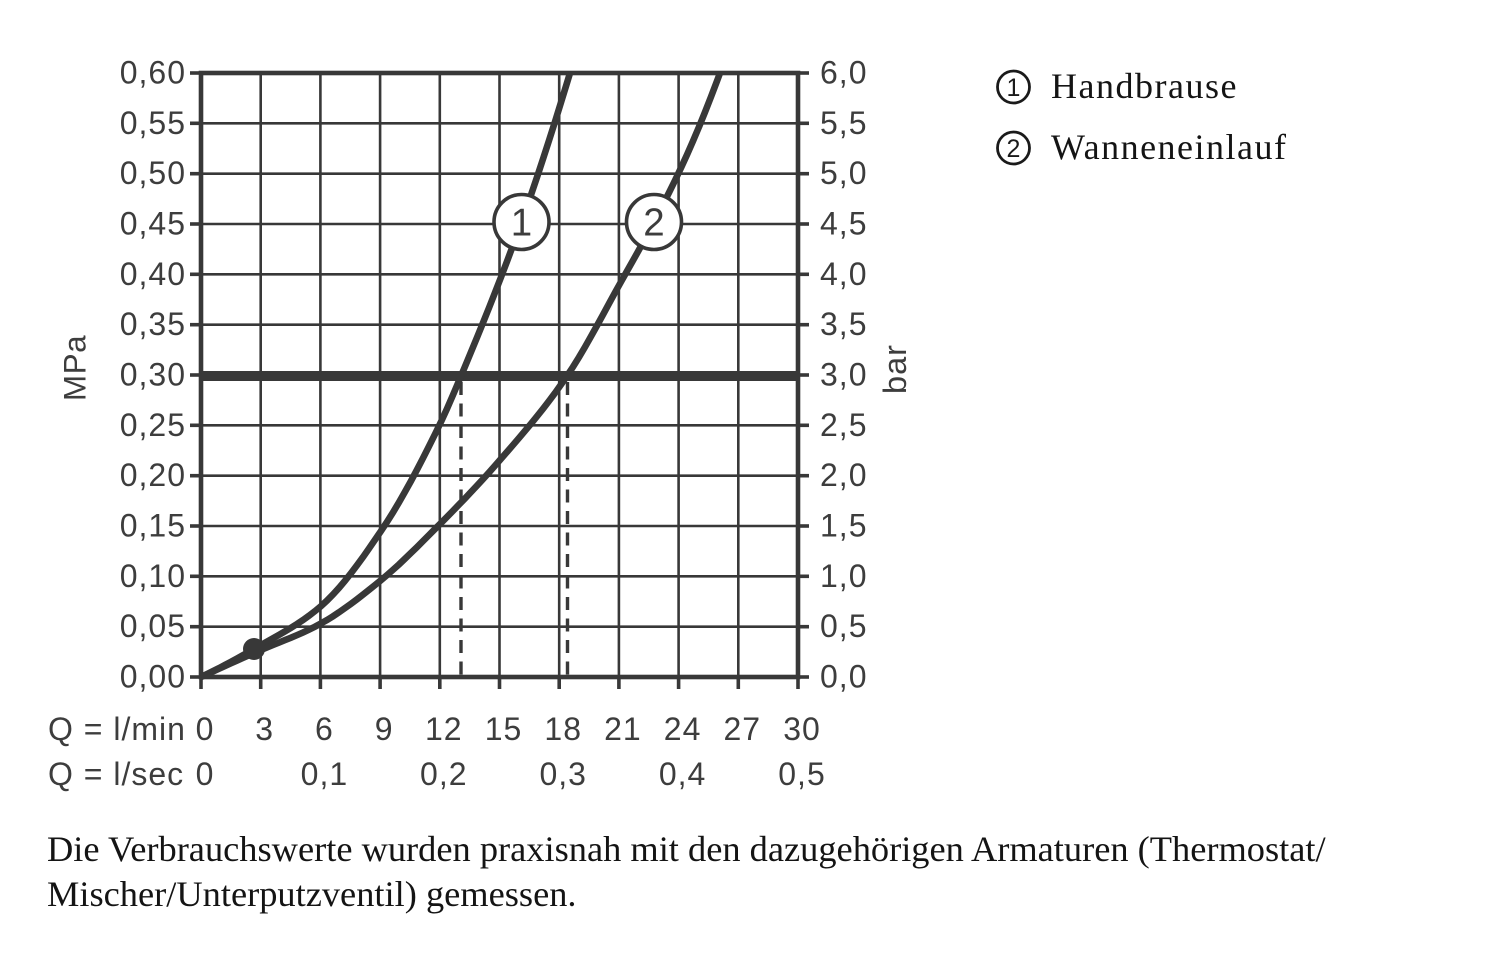  Describe the element at coordinates (153, 224) in the screenshot. I see `svg-text: 0,45` at that location.